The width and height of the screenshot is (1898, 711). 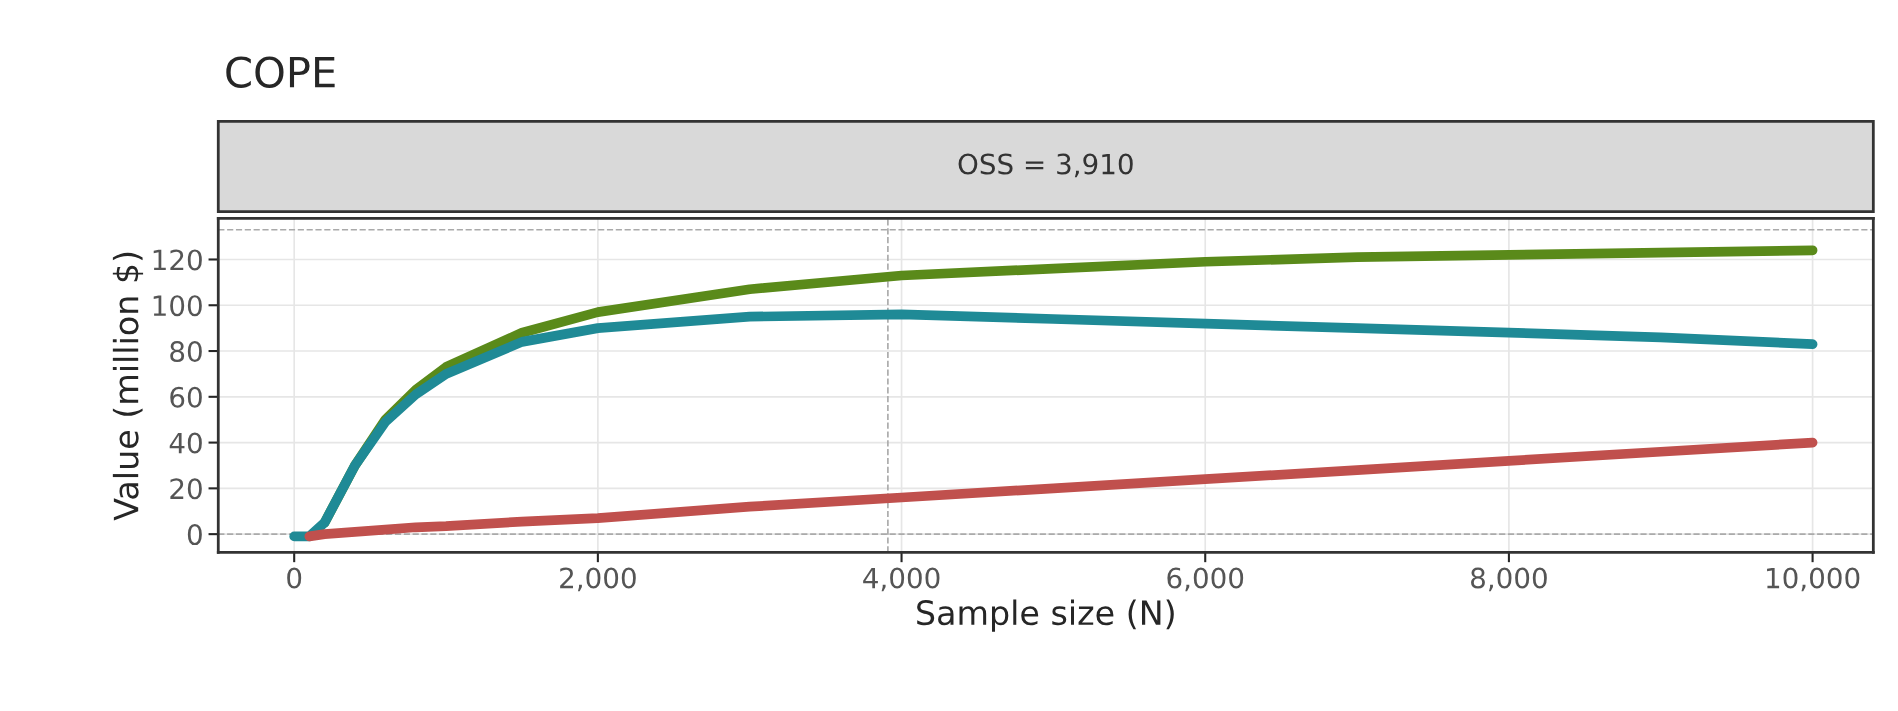 I want to click on y-tick-label: 0, so click(x=194, y=535).